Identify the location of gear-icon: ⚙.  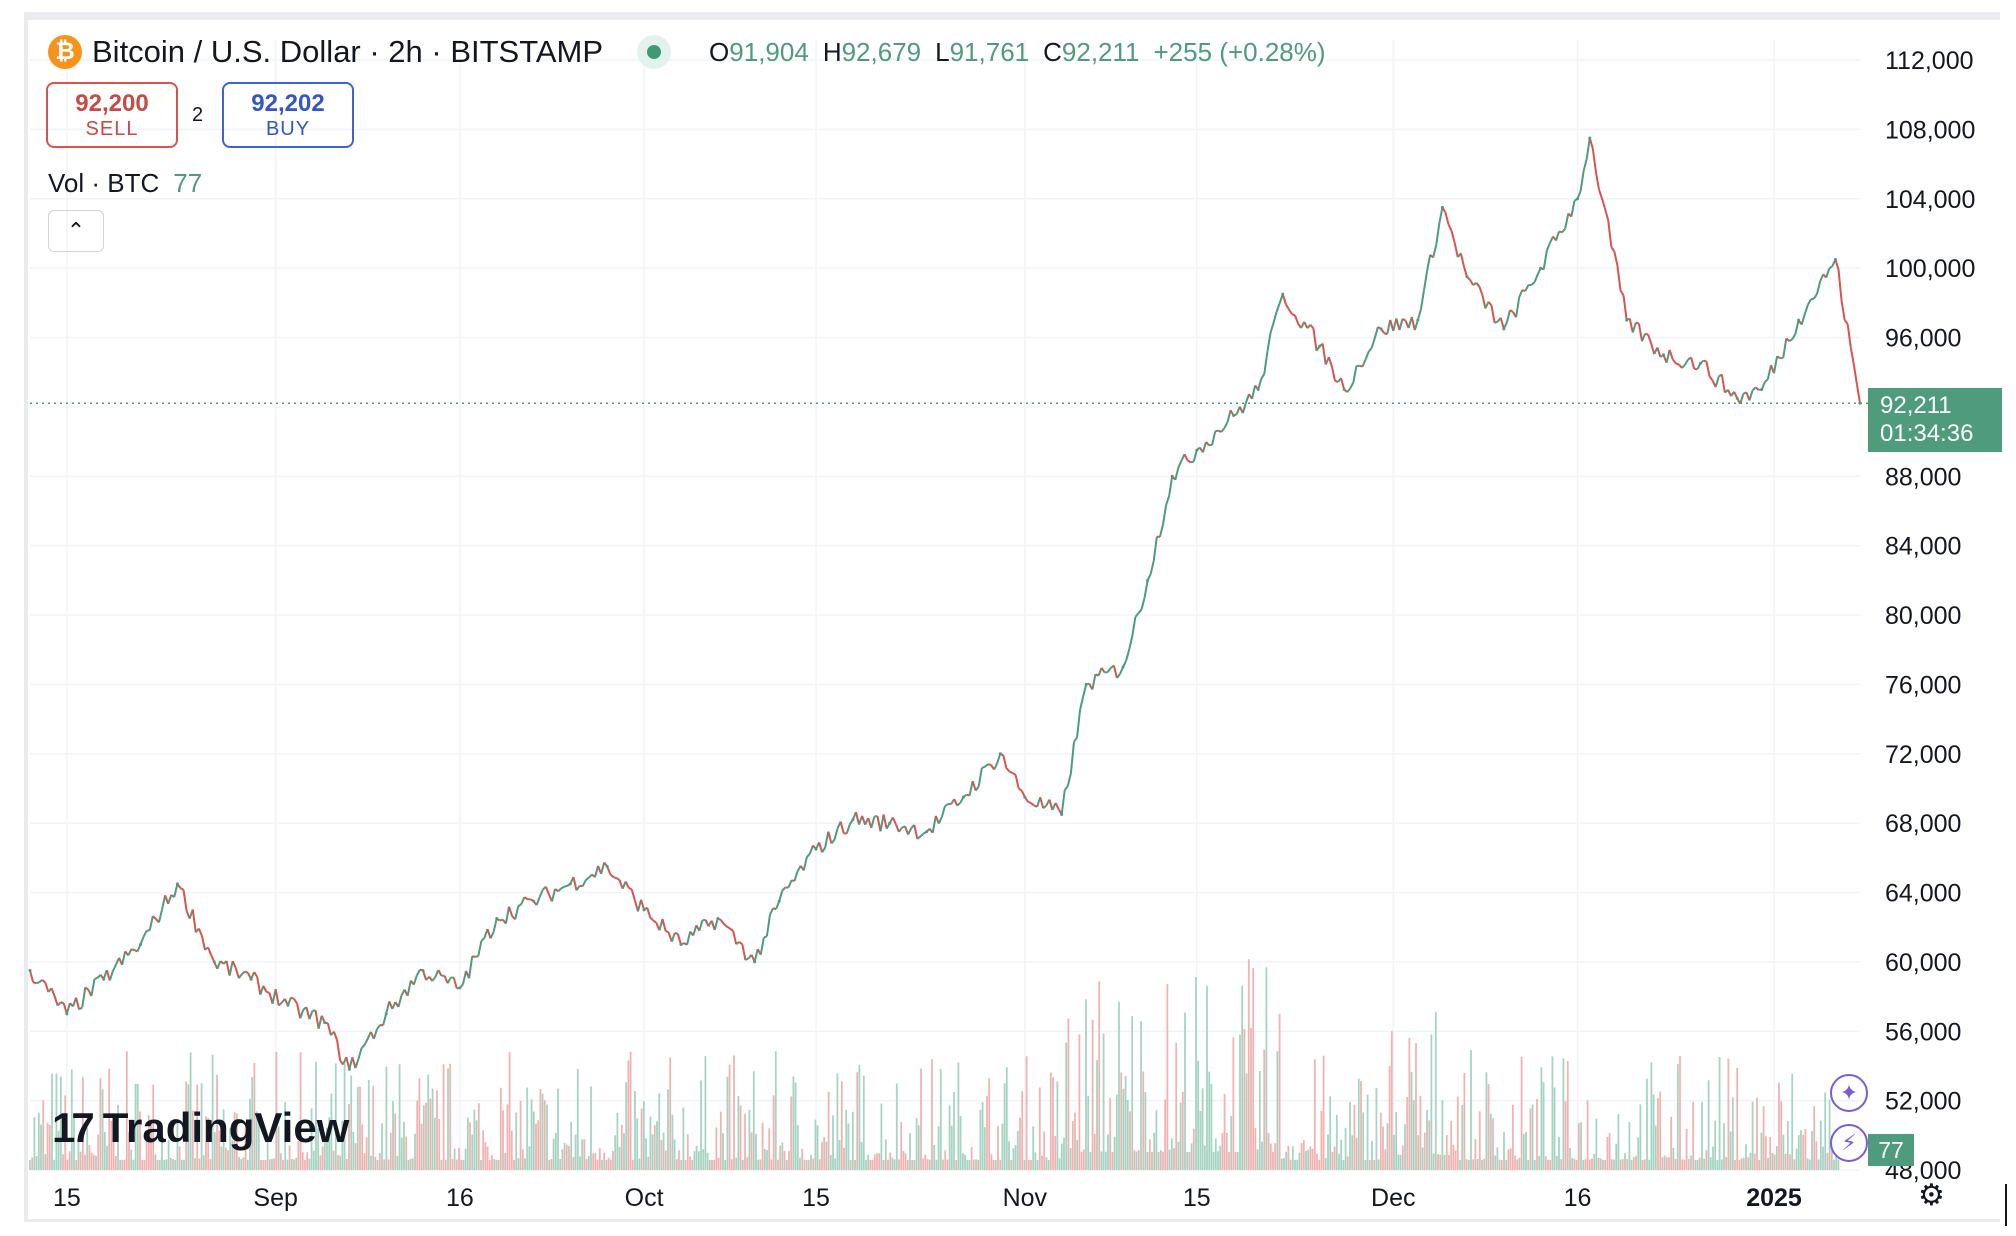
(1931, 1195).